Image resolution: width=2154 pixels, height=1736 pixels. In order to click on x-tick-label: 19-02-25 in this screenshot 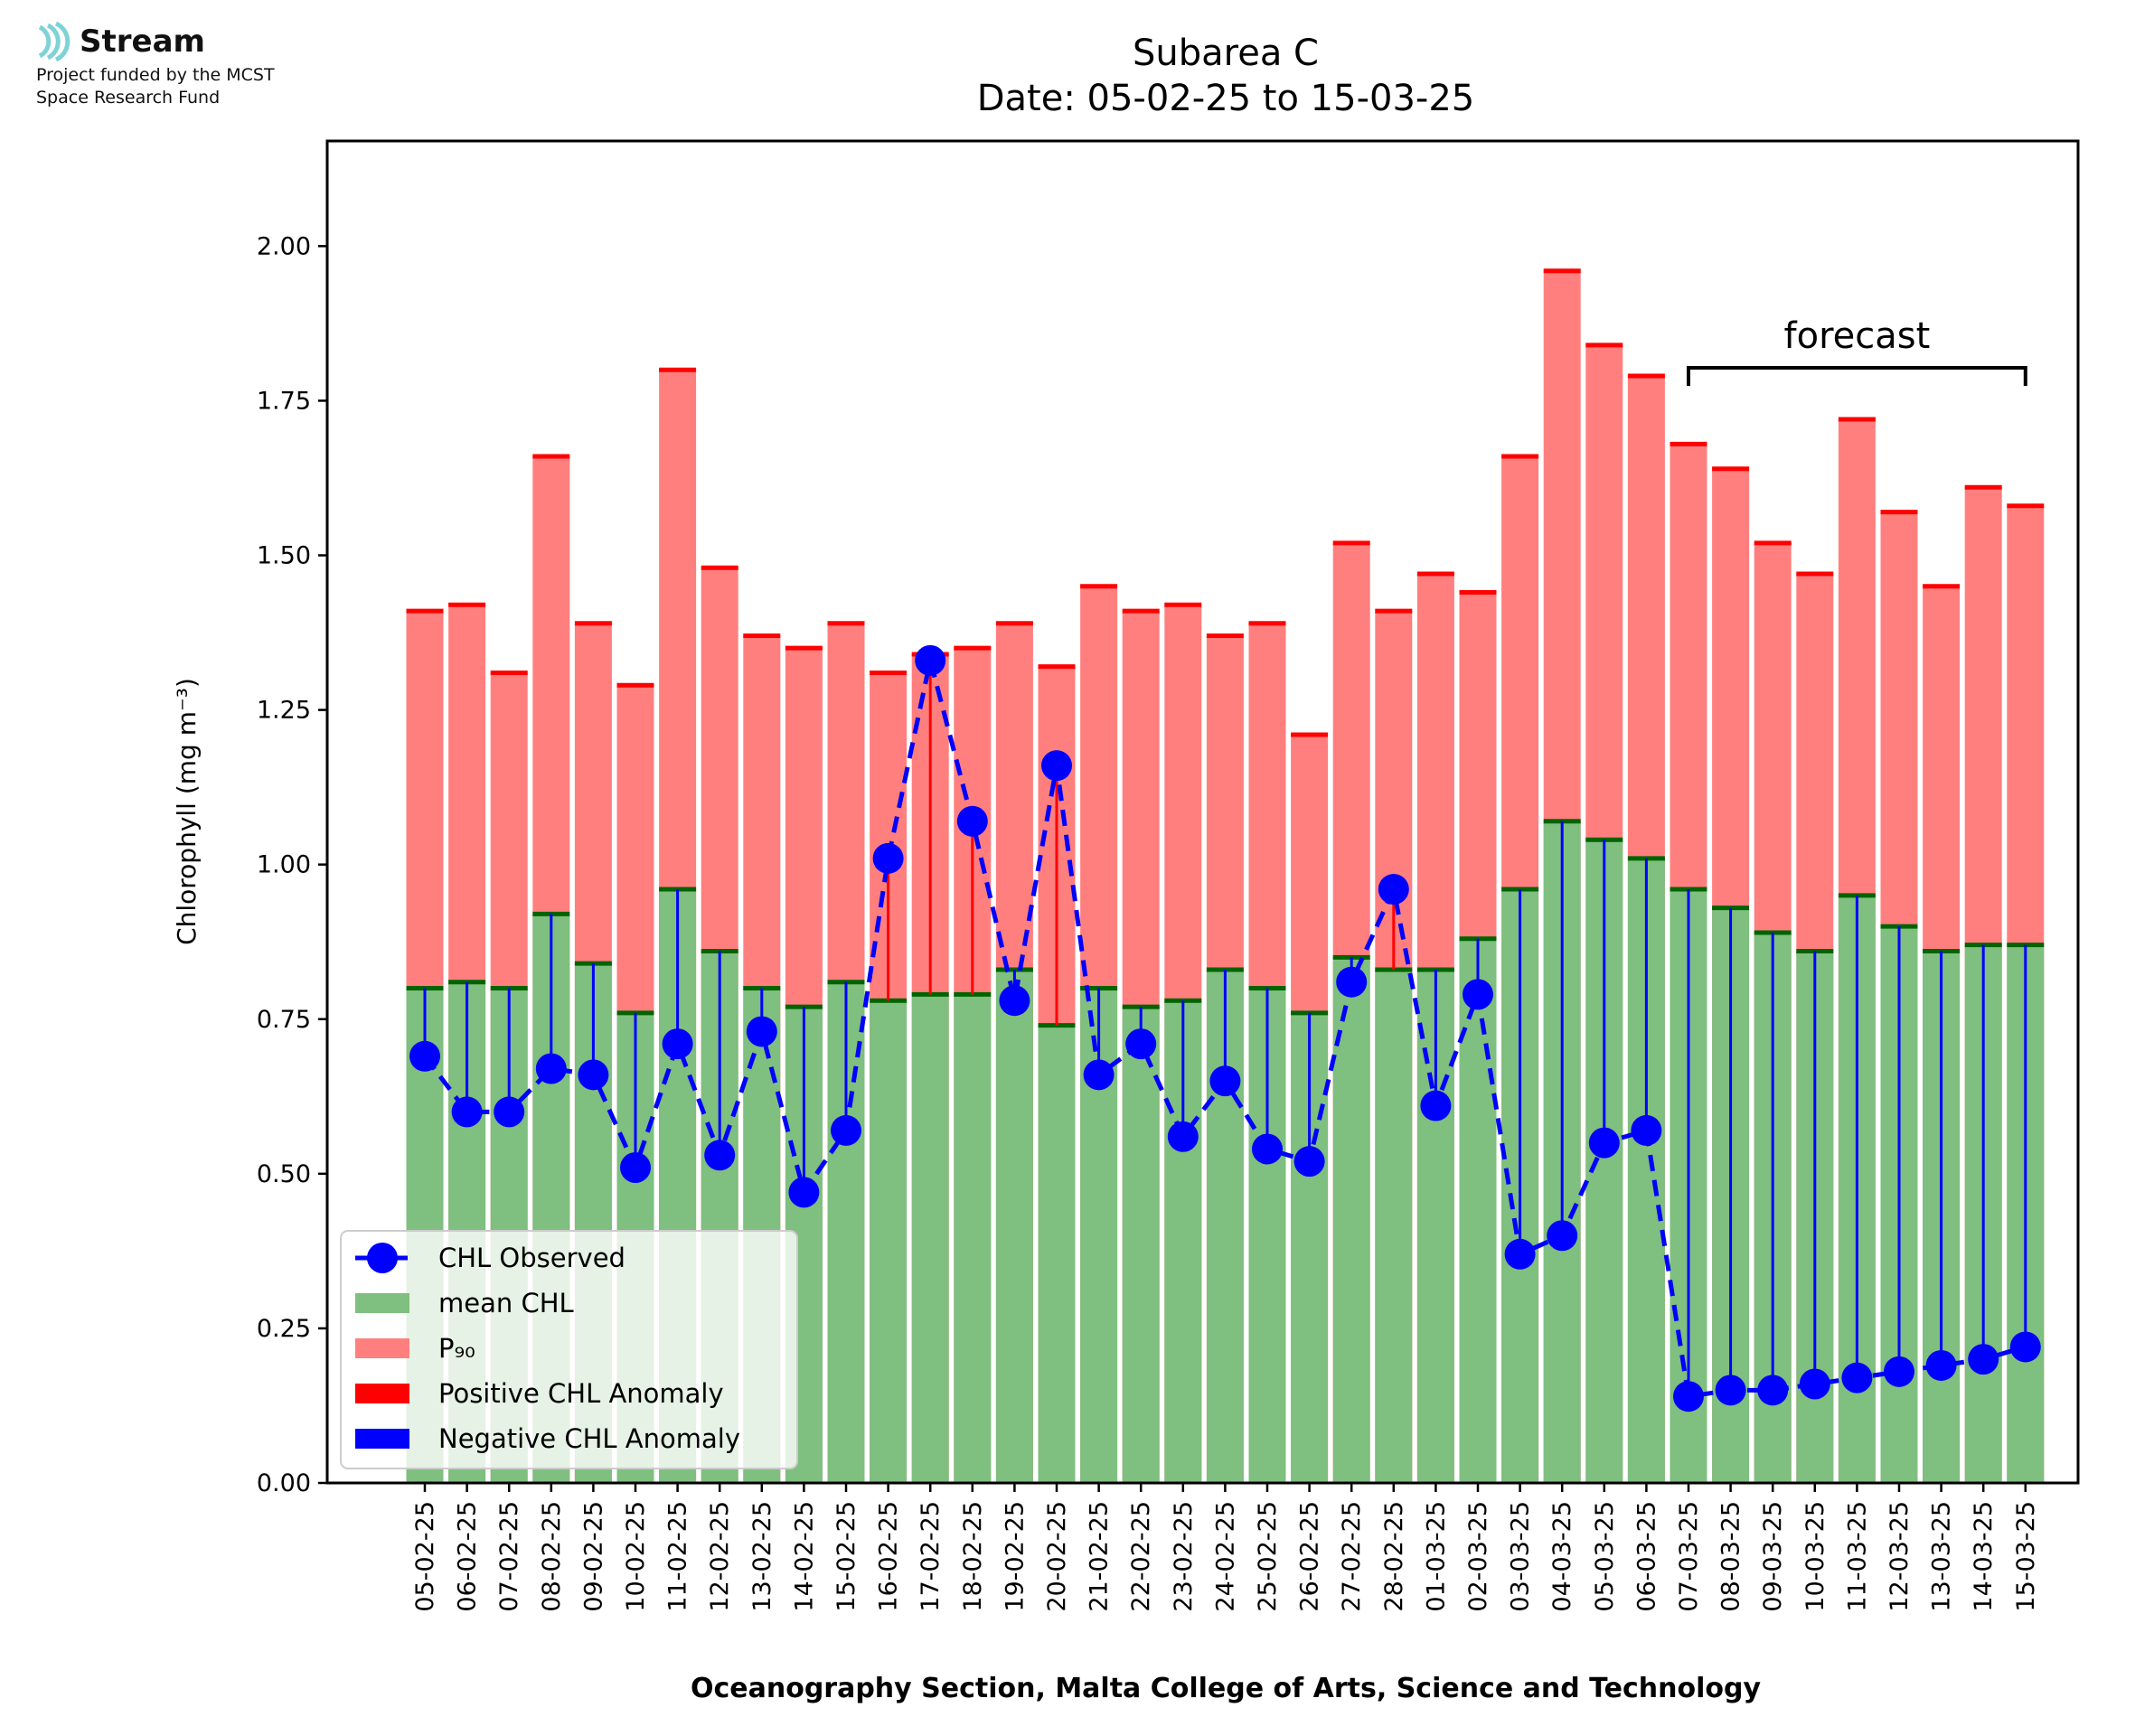, I will do `click(1015, 1556)`.